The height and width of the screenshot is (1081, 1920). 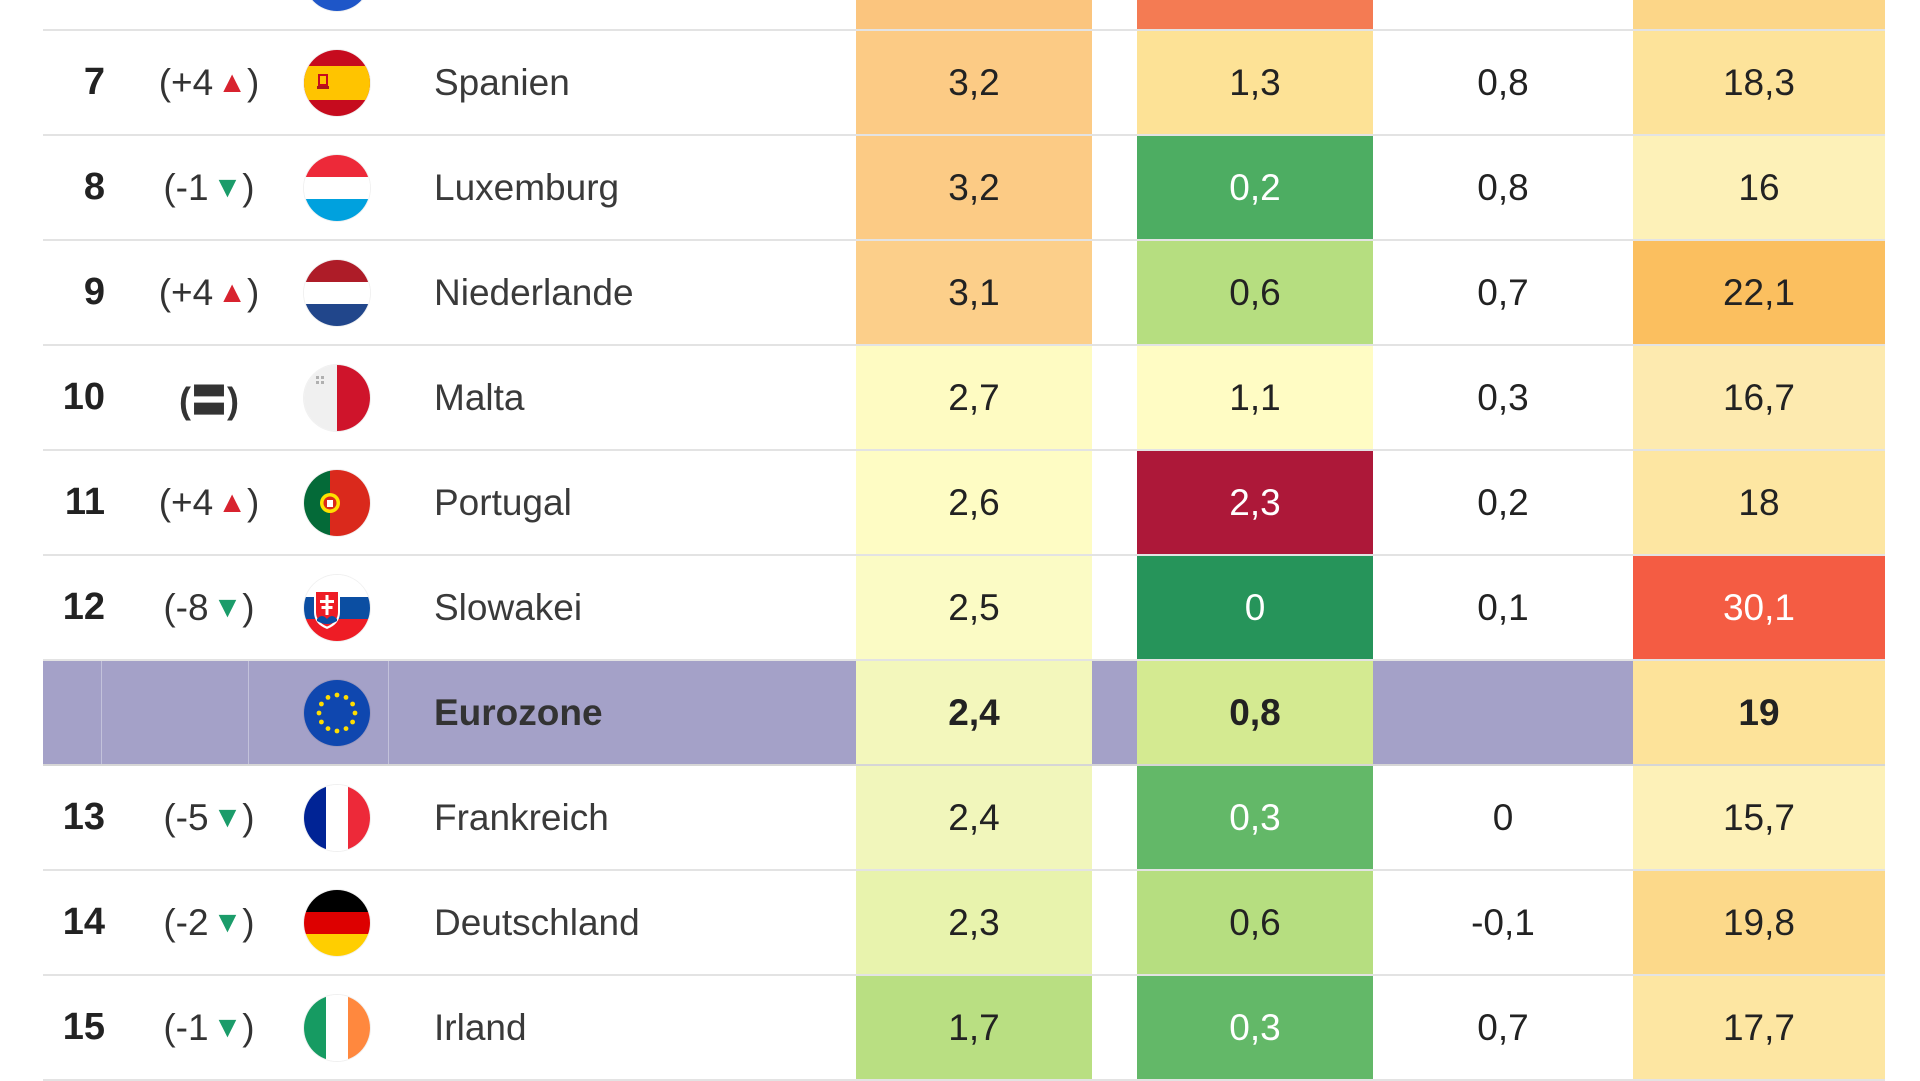 I want to click on rank-change-cell: (〓), so click(x=209, y=397).